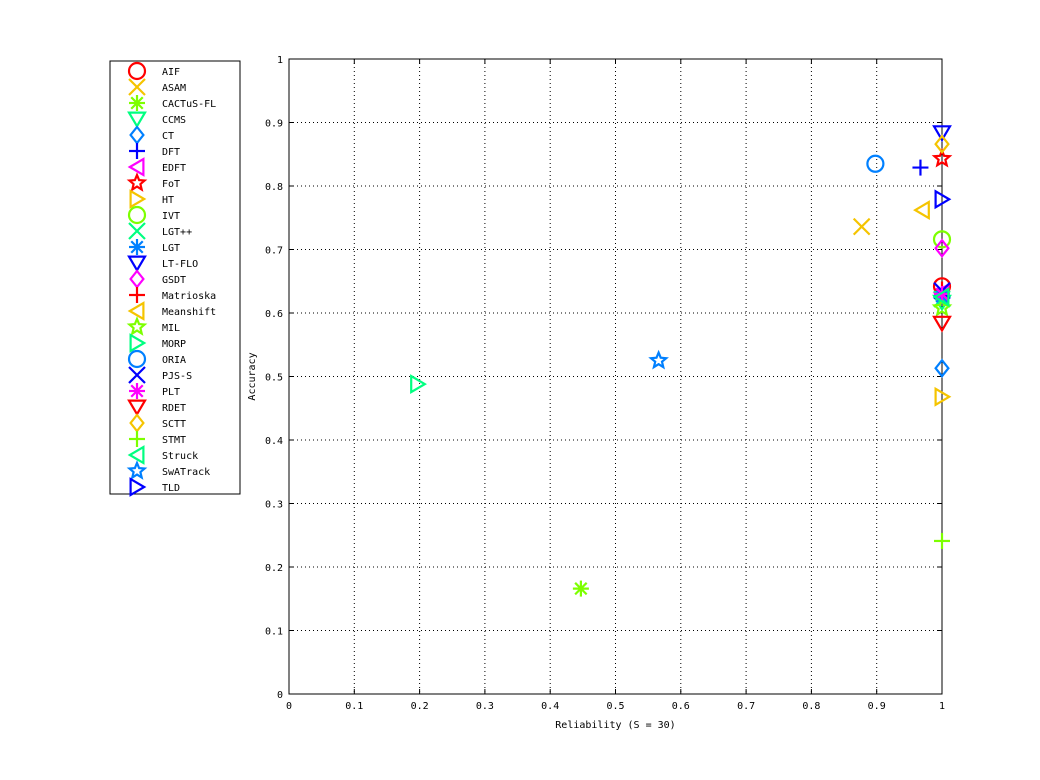 The height and width of the screenshot is (780, 1040). Describe the element at coordinates (274, 505) in the screenshot. I see `y-tick-label: 0.3` at that location.